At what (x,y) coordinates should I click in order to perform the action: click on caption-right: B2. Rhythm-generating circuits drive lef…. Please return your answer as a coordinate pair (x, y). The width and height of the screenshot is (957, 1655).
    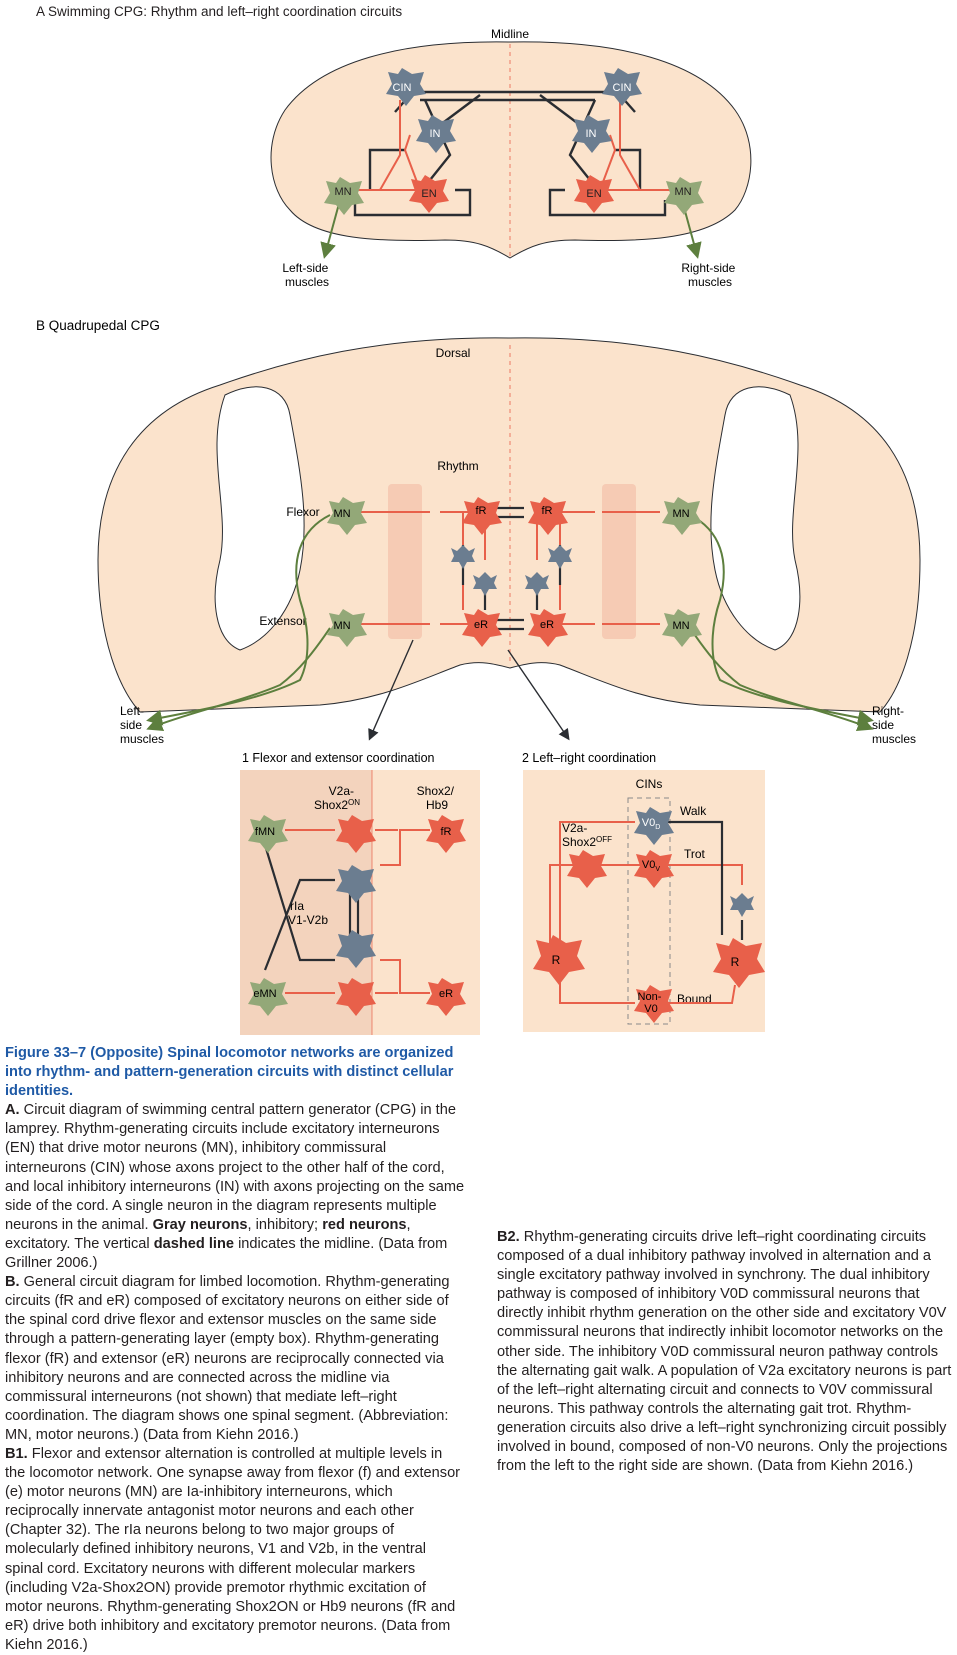
    Looking at the image, I should click on (725, 1352).